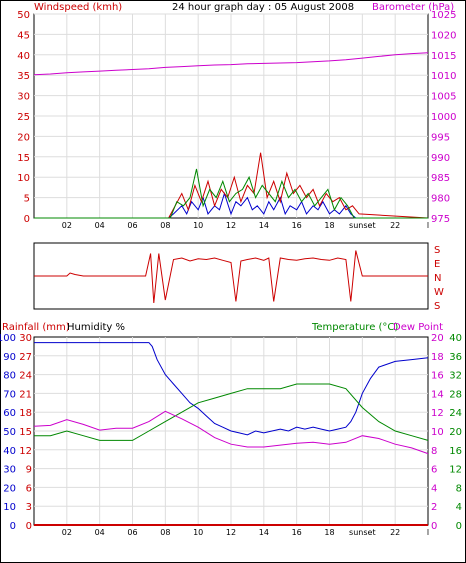 This screenshot has height=563, width=466. What do you see at coordinates (437, 264) in the screenshot?
I see `direction-label: E` at bounding box center [437, 264].